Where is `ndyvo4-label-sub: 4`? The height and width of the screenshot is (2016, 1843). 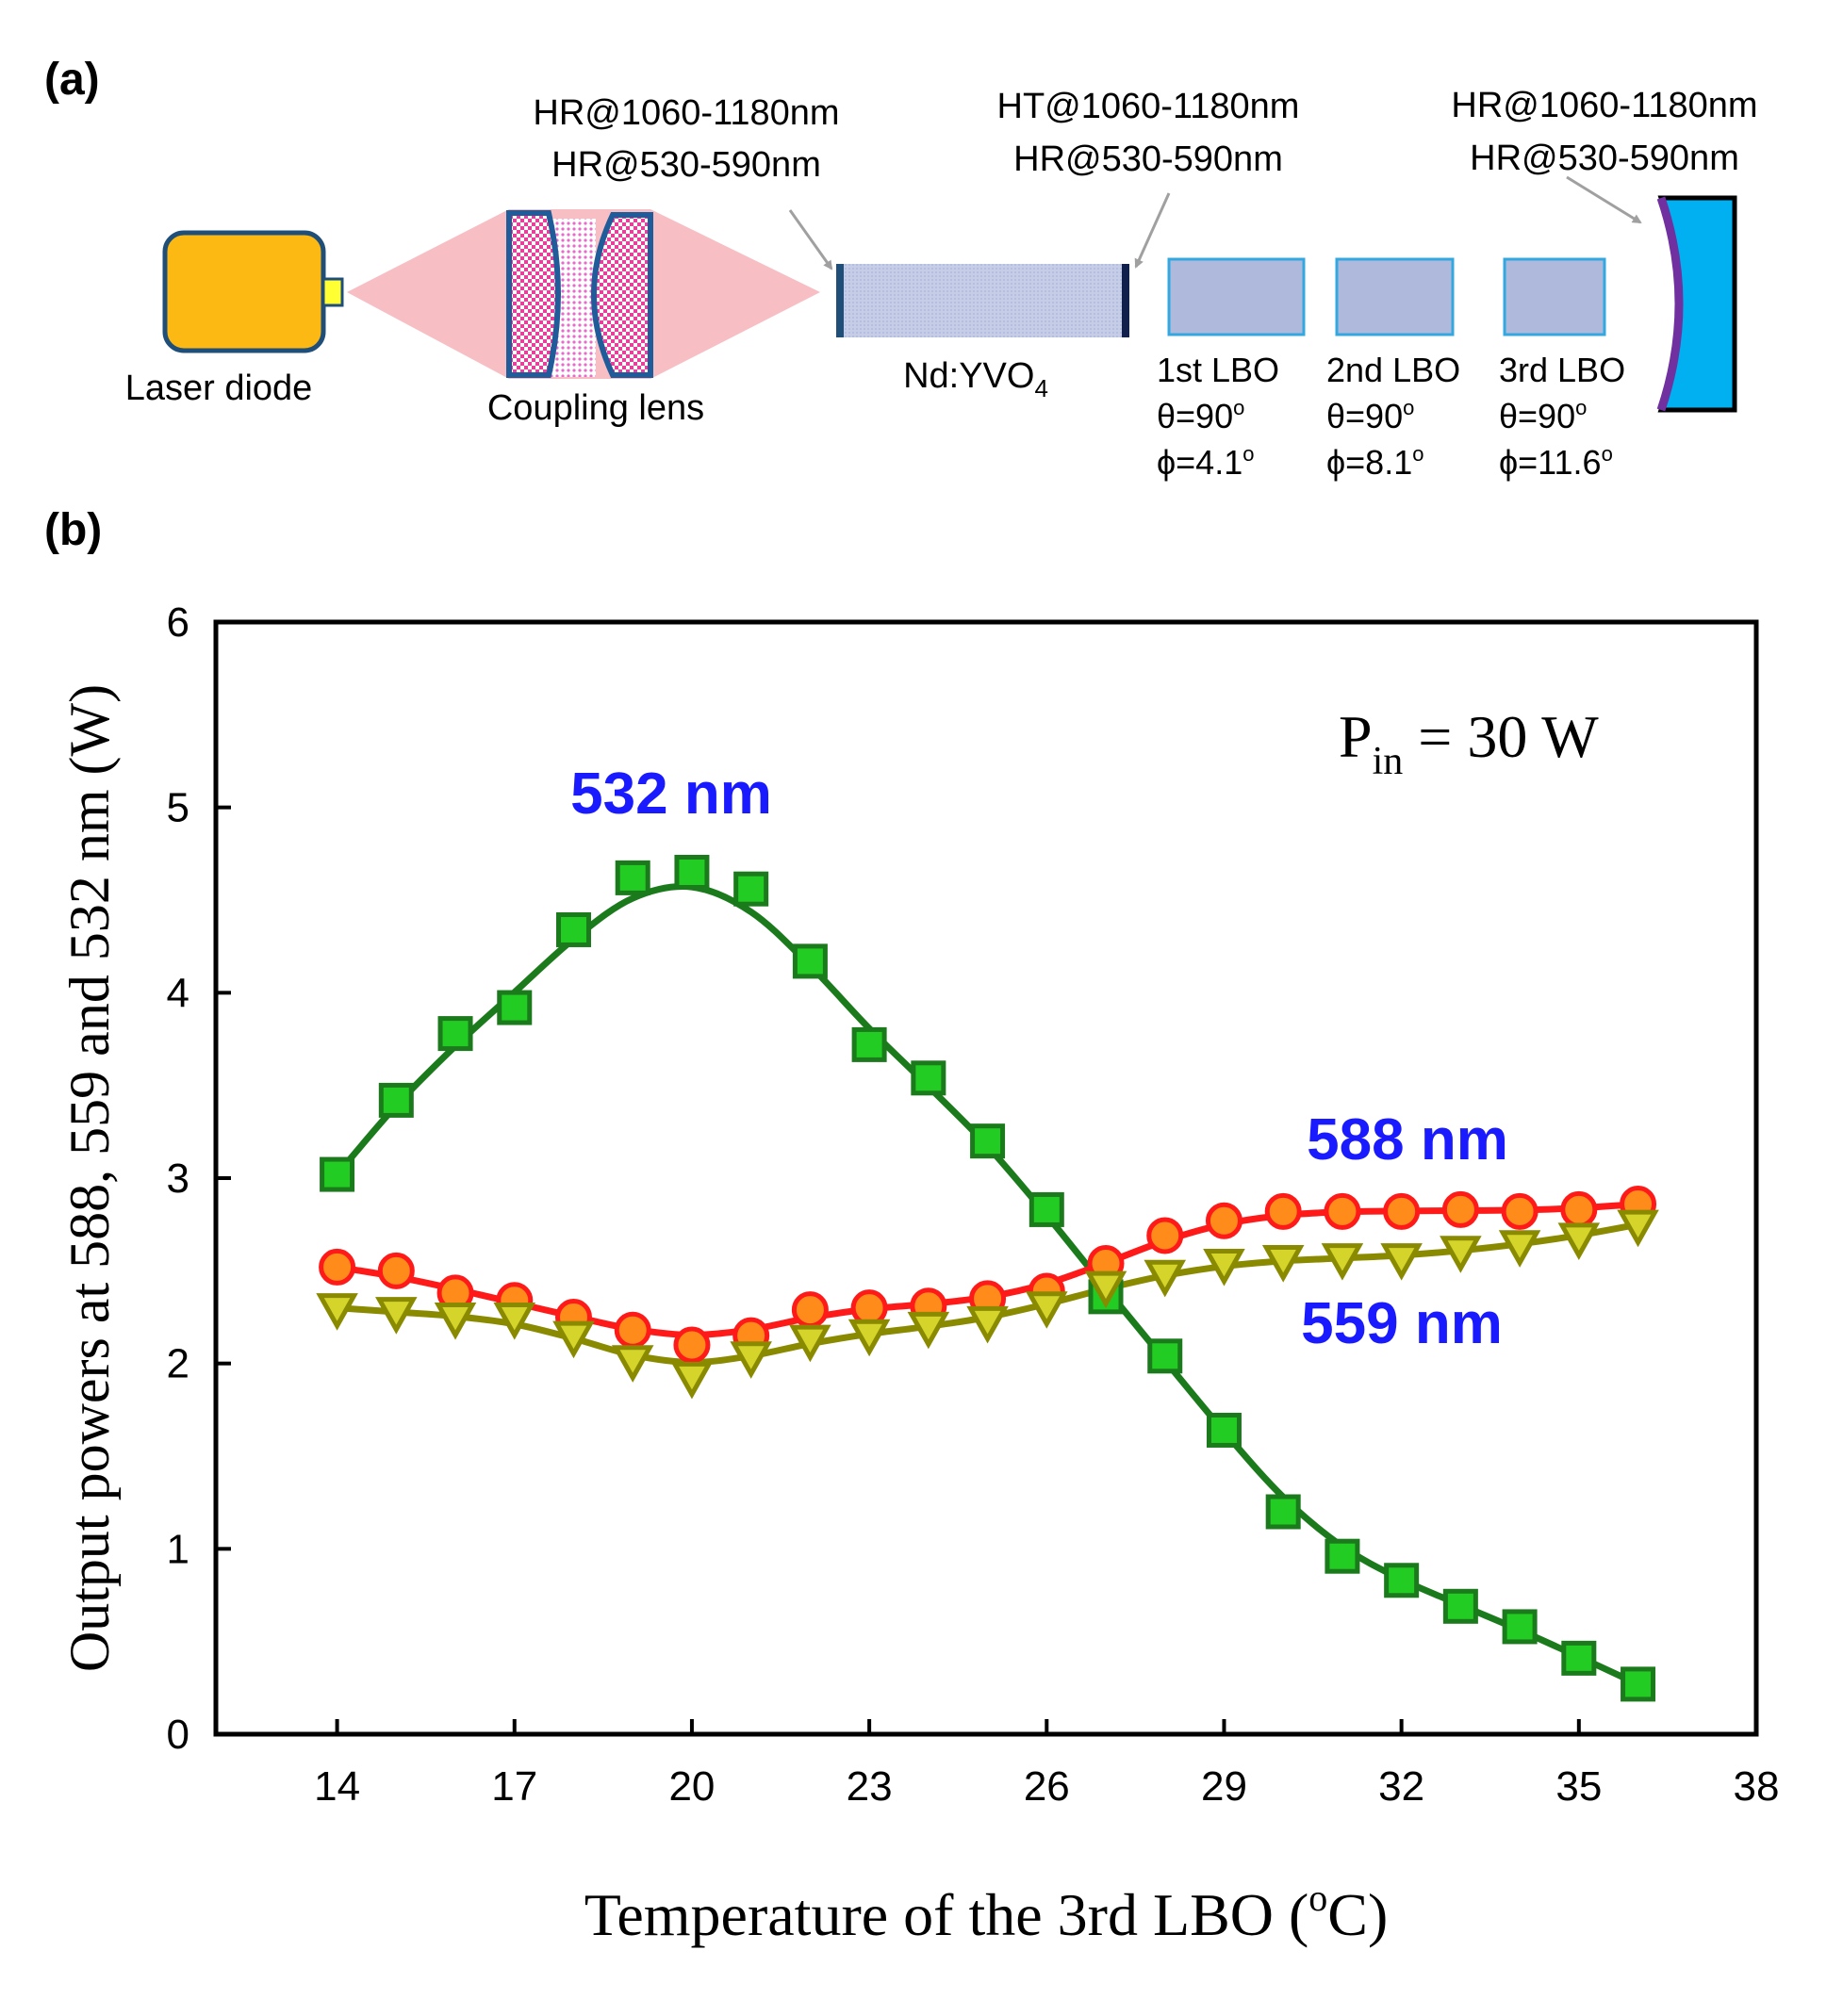
ndyvo4-label-sub: 4 is located at coordinates (1041, 388).